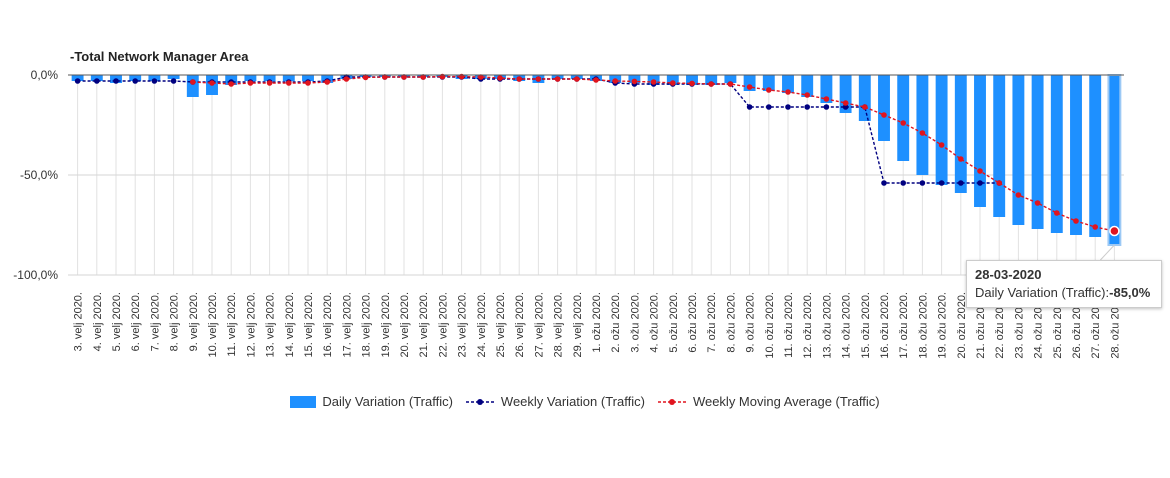  Describe the element at coordinates (555, 401) in the screenshot. I see `legend-item-weekly: Weekly Variation (Traffic)` at that location.